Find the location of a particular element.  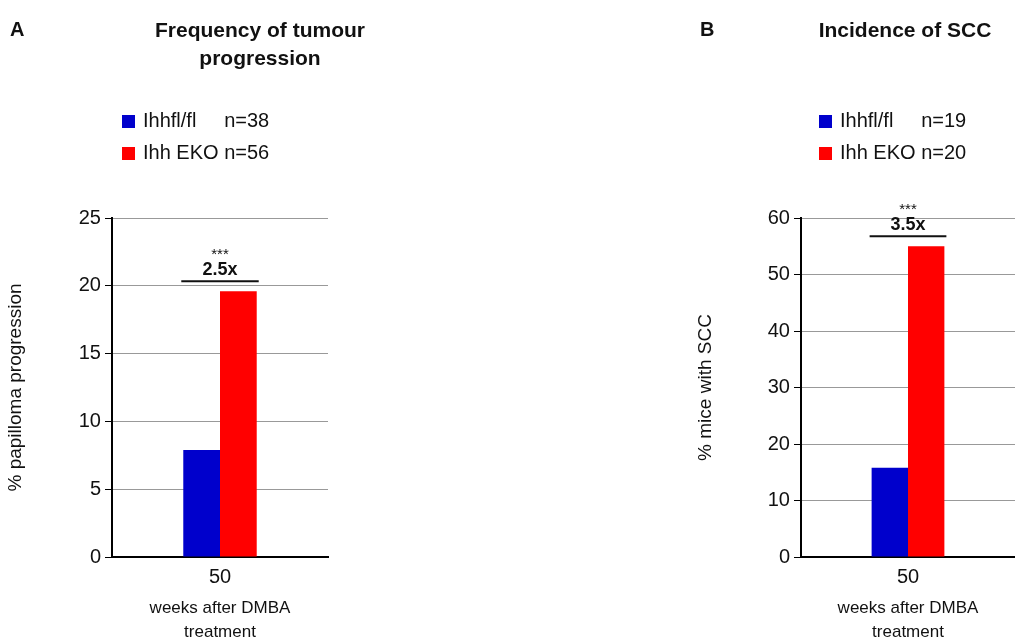

y-tick-label: 40 is located at coordinates (778, 329).